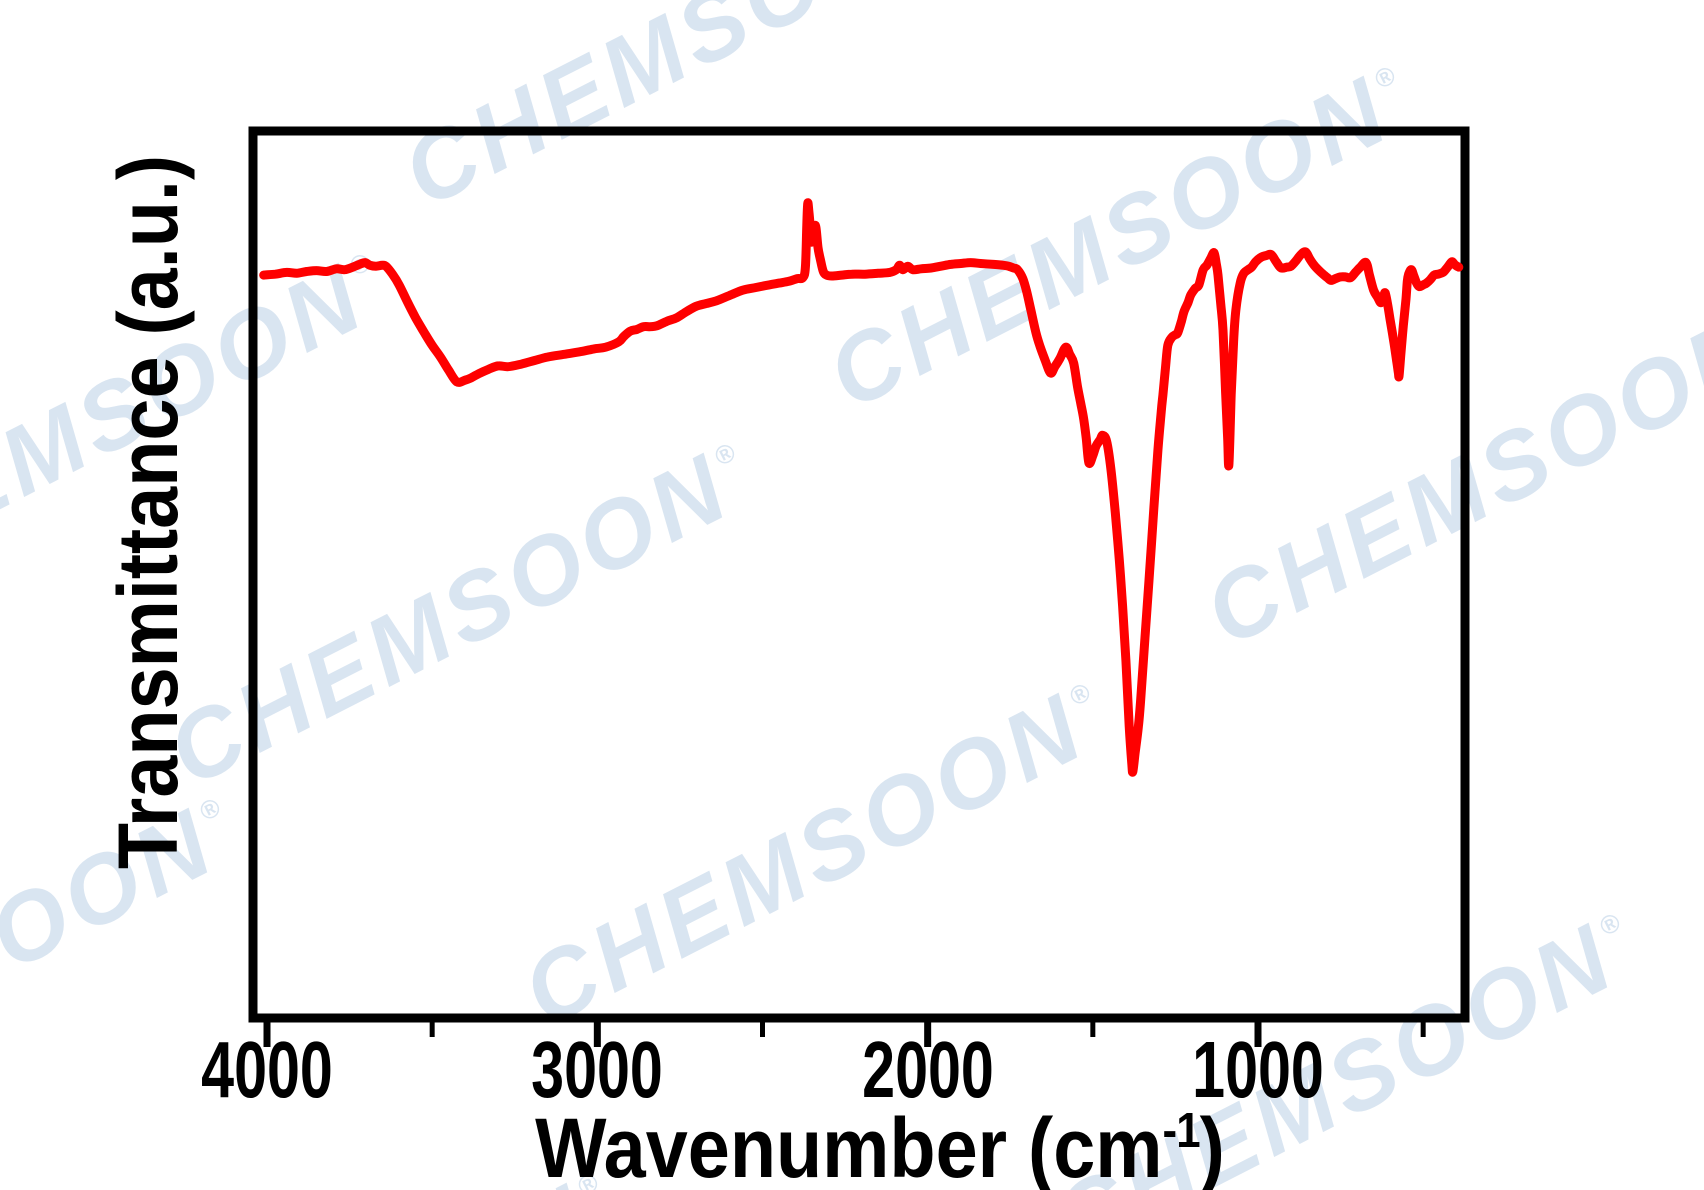 This screenshot has height=1190, width=1704. What do you see at coordinates (1258, 1069) in the screenshot?
I see `x-tick-label: 1000` at bounding box center [1258, 1069].